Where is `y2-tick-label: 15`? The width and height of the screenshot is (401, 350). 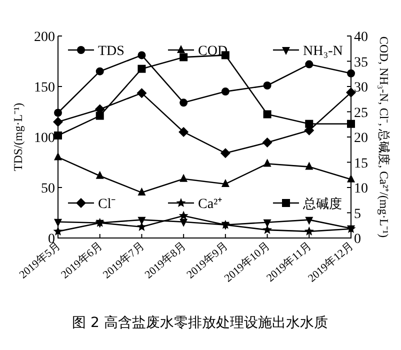 y2-tick-label: 15 is located at coordinates (361, 164).